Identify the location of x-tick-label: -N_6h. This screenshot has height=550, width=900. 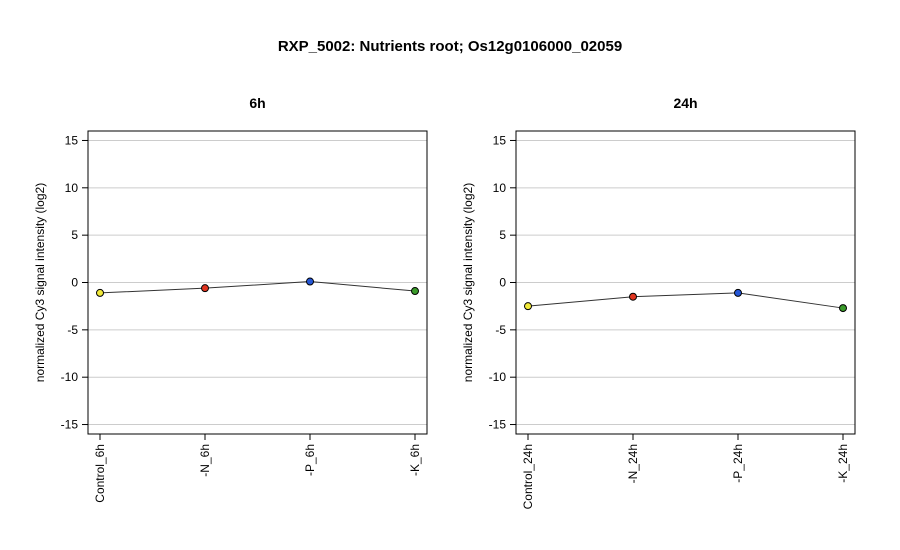
(205, 460).